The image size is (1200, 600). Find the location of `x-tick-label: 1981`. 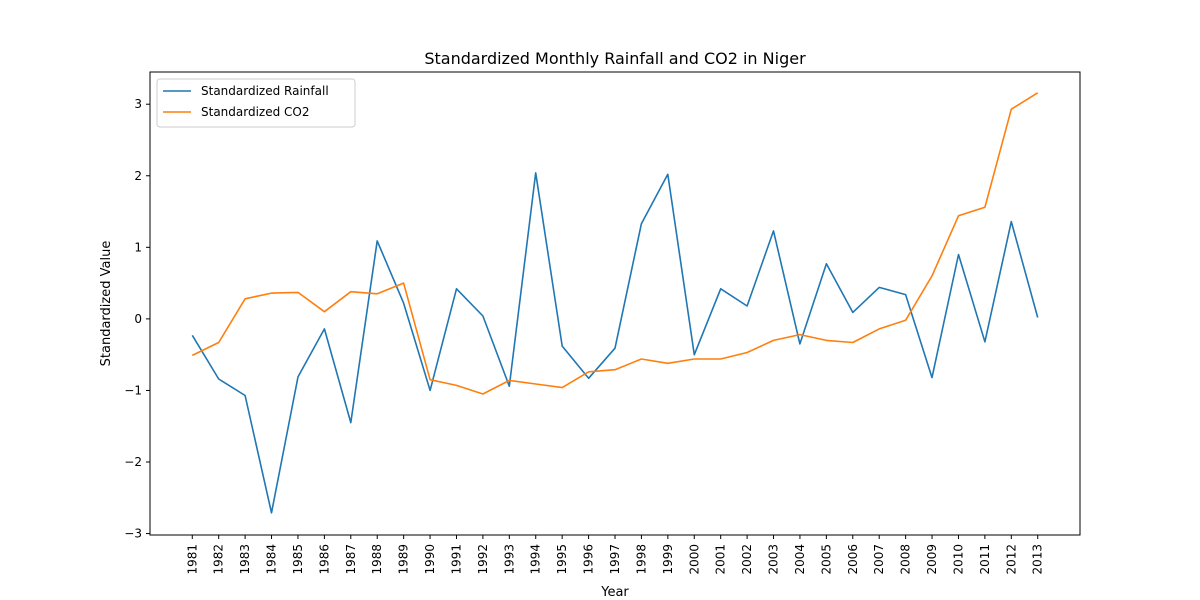

x-tick-label: 1981 is located at coordinates (192, 559).